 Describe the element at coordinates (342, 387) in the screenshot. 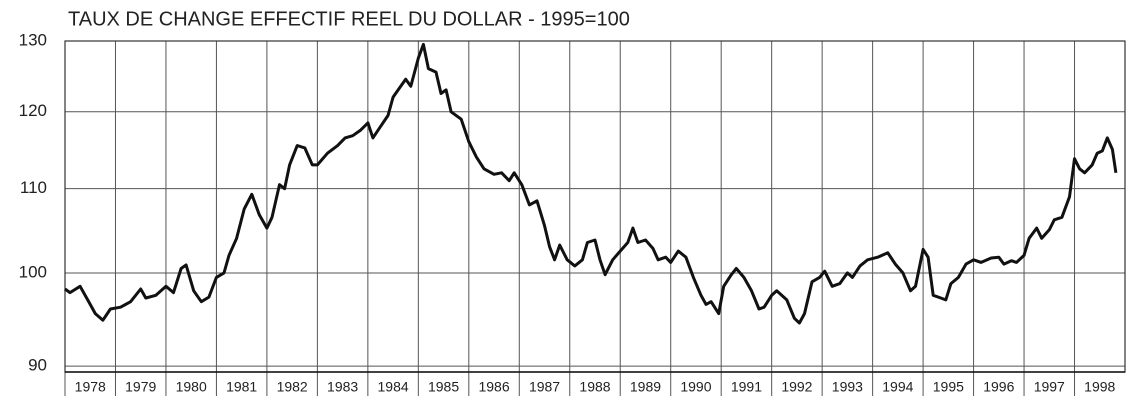

I see `x-tick-label: 1983` at that location.